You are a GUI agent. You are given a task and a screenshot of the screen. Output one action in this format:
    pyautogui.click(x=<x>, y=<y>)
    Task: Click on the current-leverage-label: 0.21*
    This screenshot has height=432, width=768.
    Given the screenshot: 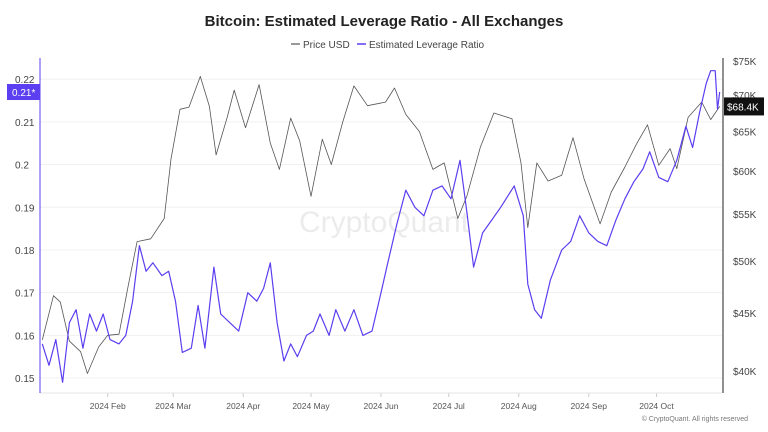 What is the action you would take?
    pyautogui.click(x=23, y=93)
    